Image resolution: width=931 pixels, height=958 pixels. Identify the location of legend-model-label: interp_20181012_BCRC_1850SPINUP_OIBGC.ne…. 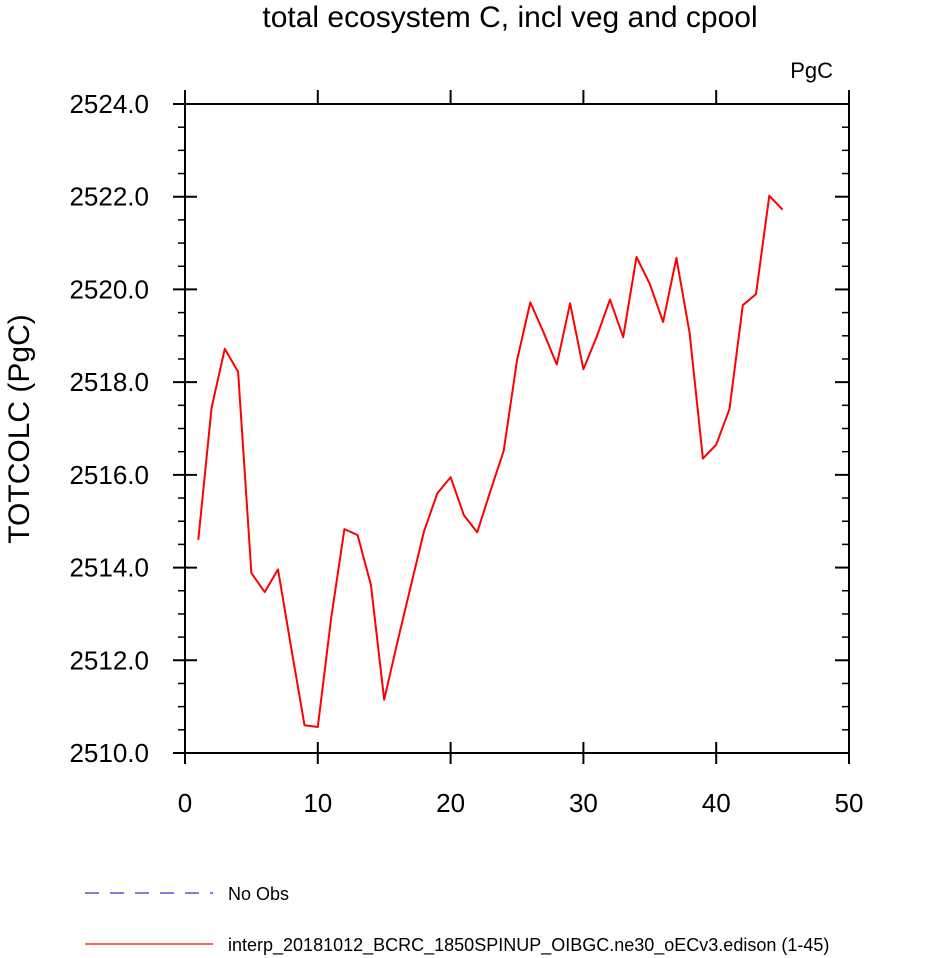
(528, 945).